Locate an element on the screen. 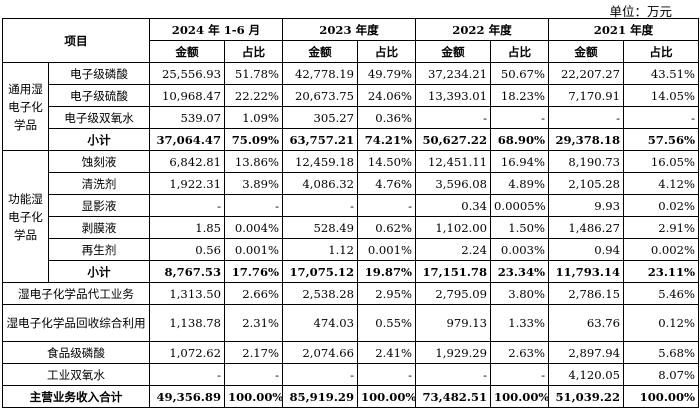 Image resolution: width=700 pixels, height=408 pixels. table-row: 电子级双氧水 539.07 1.09% 305.27 0.36% - - - - is located at coordinates (351, 117).